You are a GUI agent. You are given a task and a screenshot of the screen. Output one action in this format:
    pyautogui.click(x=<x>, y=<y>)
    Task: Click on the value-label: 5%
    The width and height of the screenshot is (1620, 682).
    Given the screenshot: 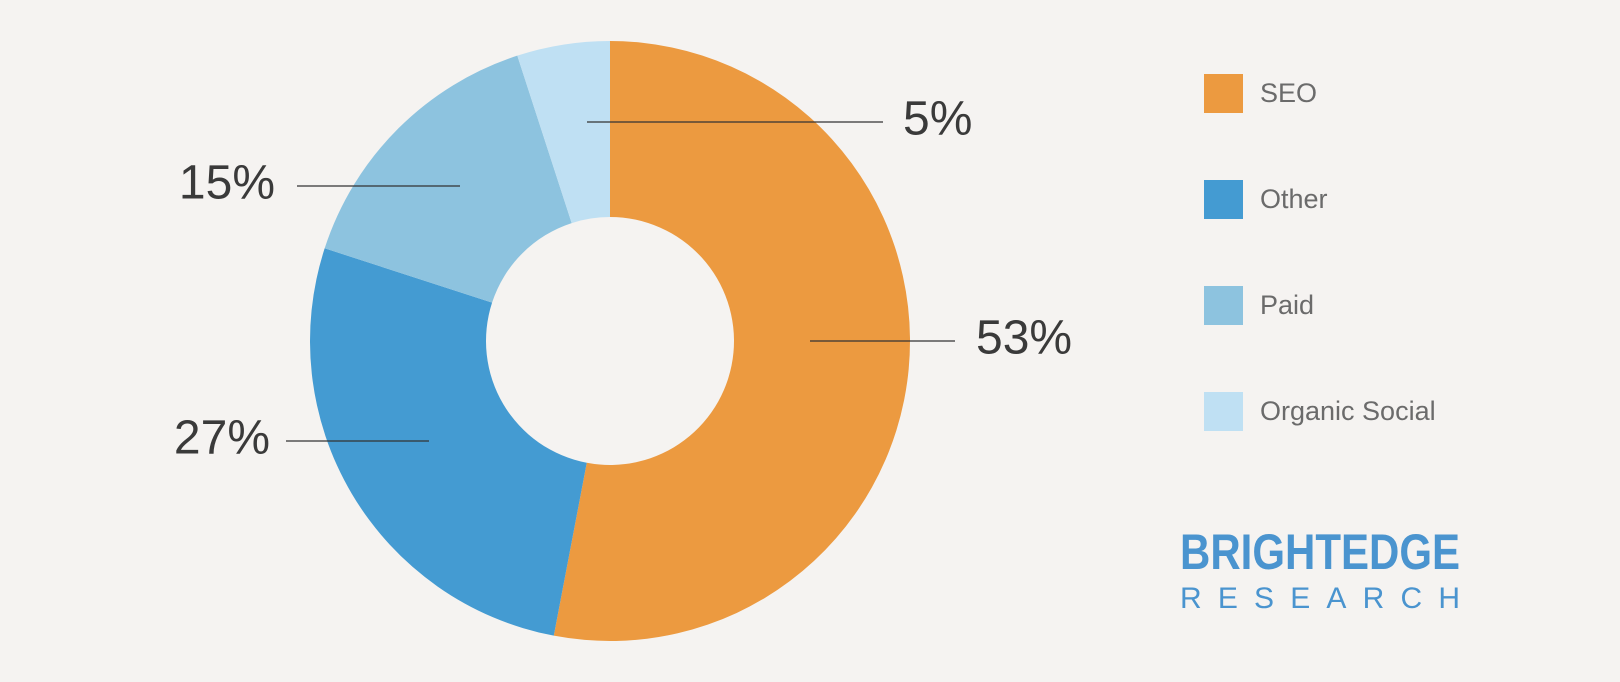 What is the action you would take?
    pyautogui.click(x=937, y=119)
    